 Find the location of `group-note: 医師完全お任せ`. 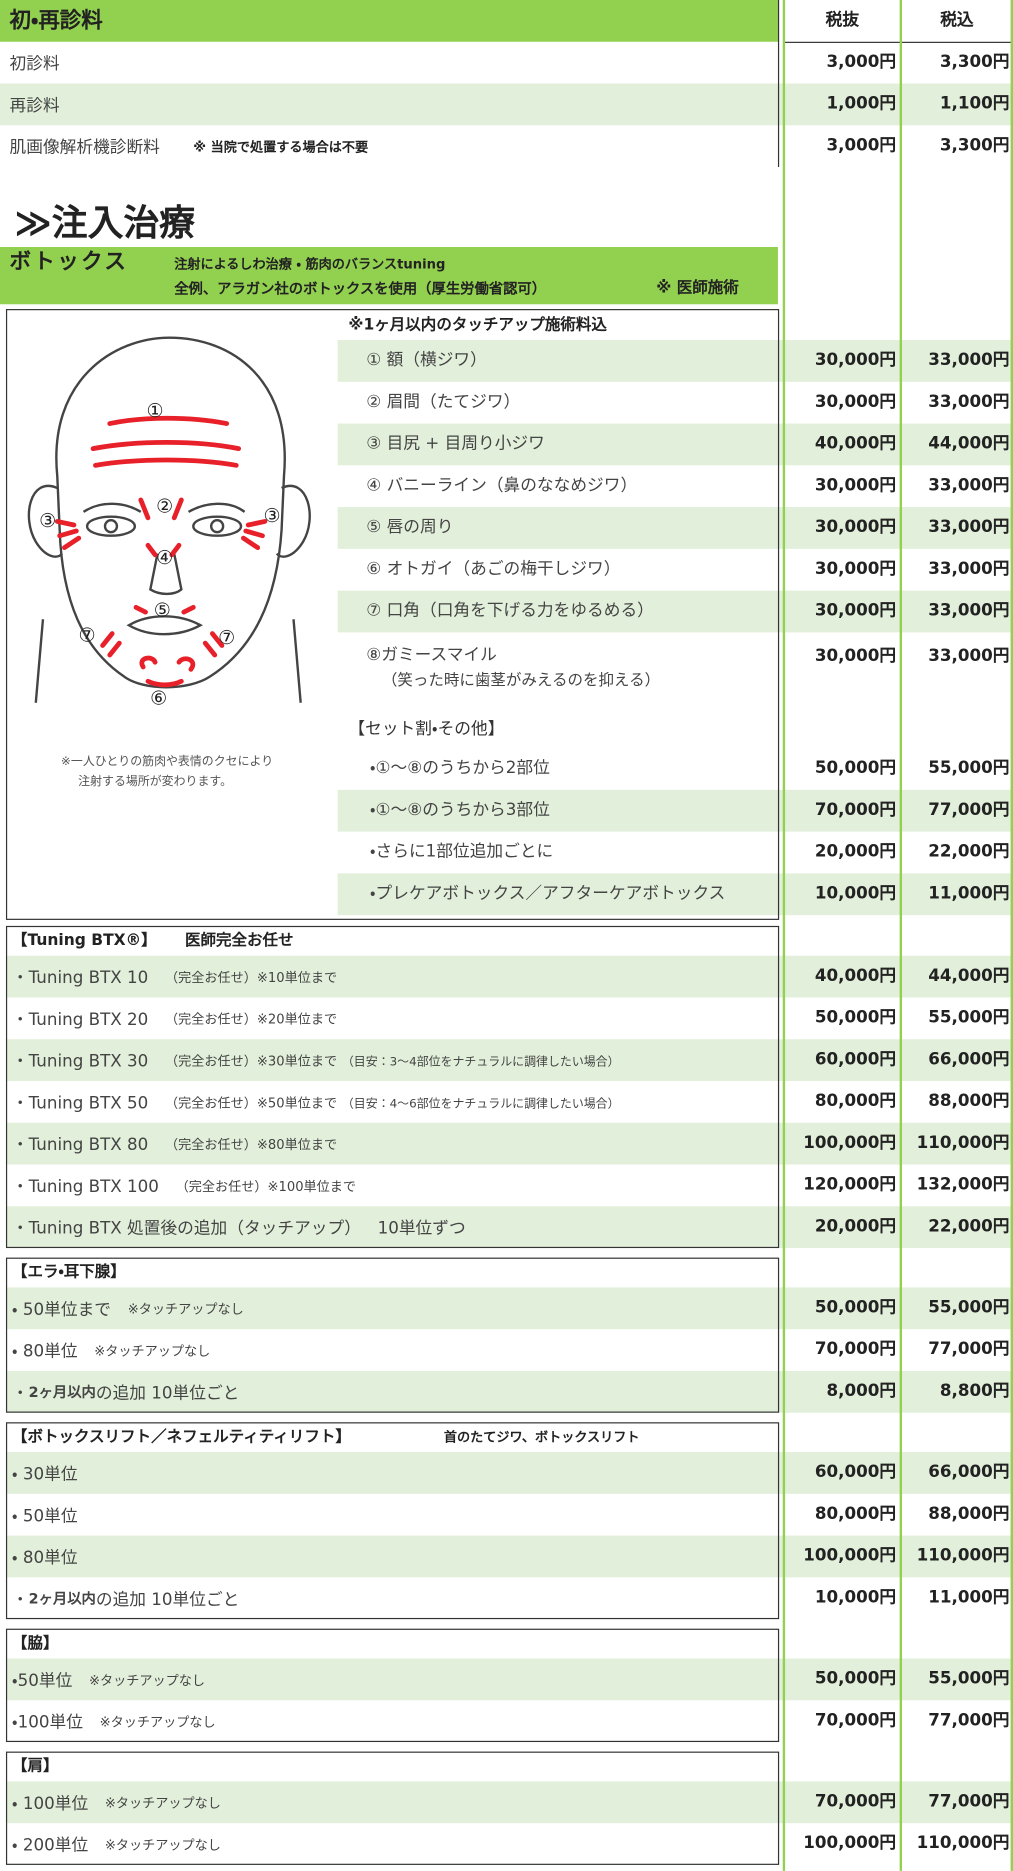

group-note: 医師完全お任せ is located at coordinates (239, 940).